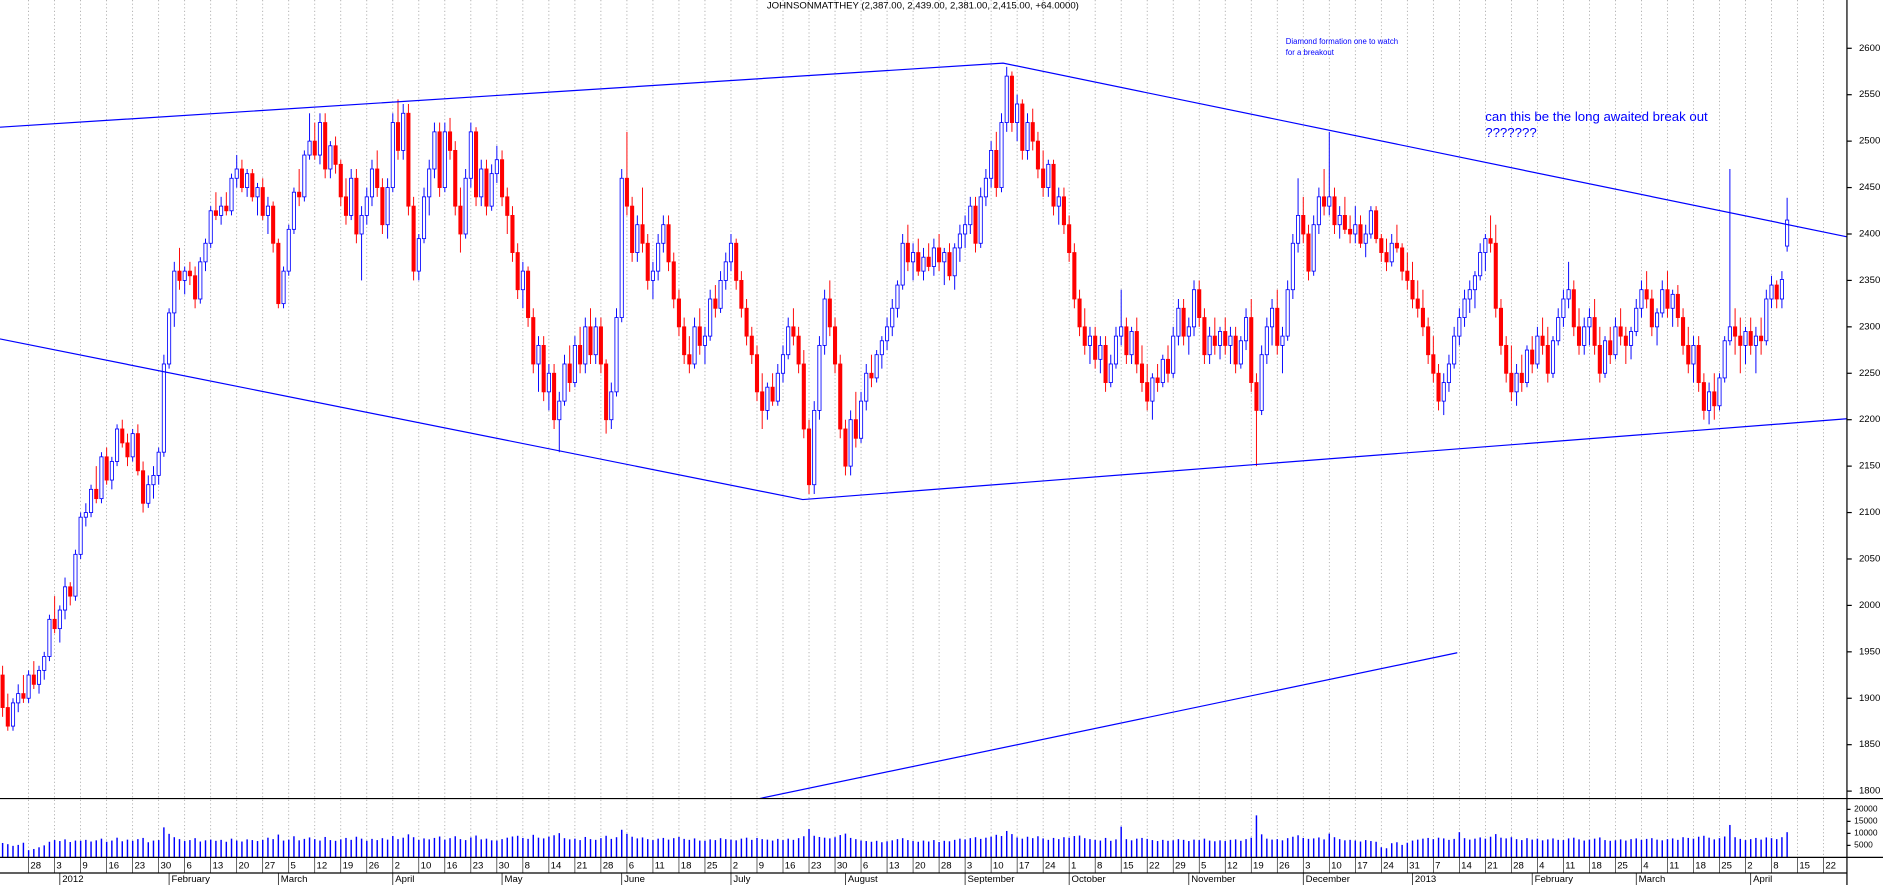 The height and width of the screenshot is (885, 1883). Describe the element at coordinates (1863, 845) in the screenshot. I see `volume-tick-label: 5000` at that location.